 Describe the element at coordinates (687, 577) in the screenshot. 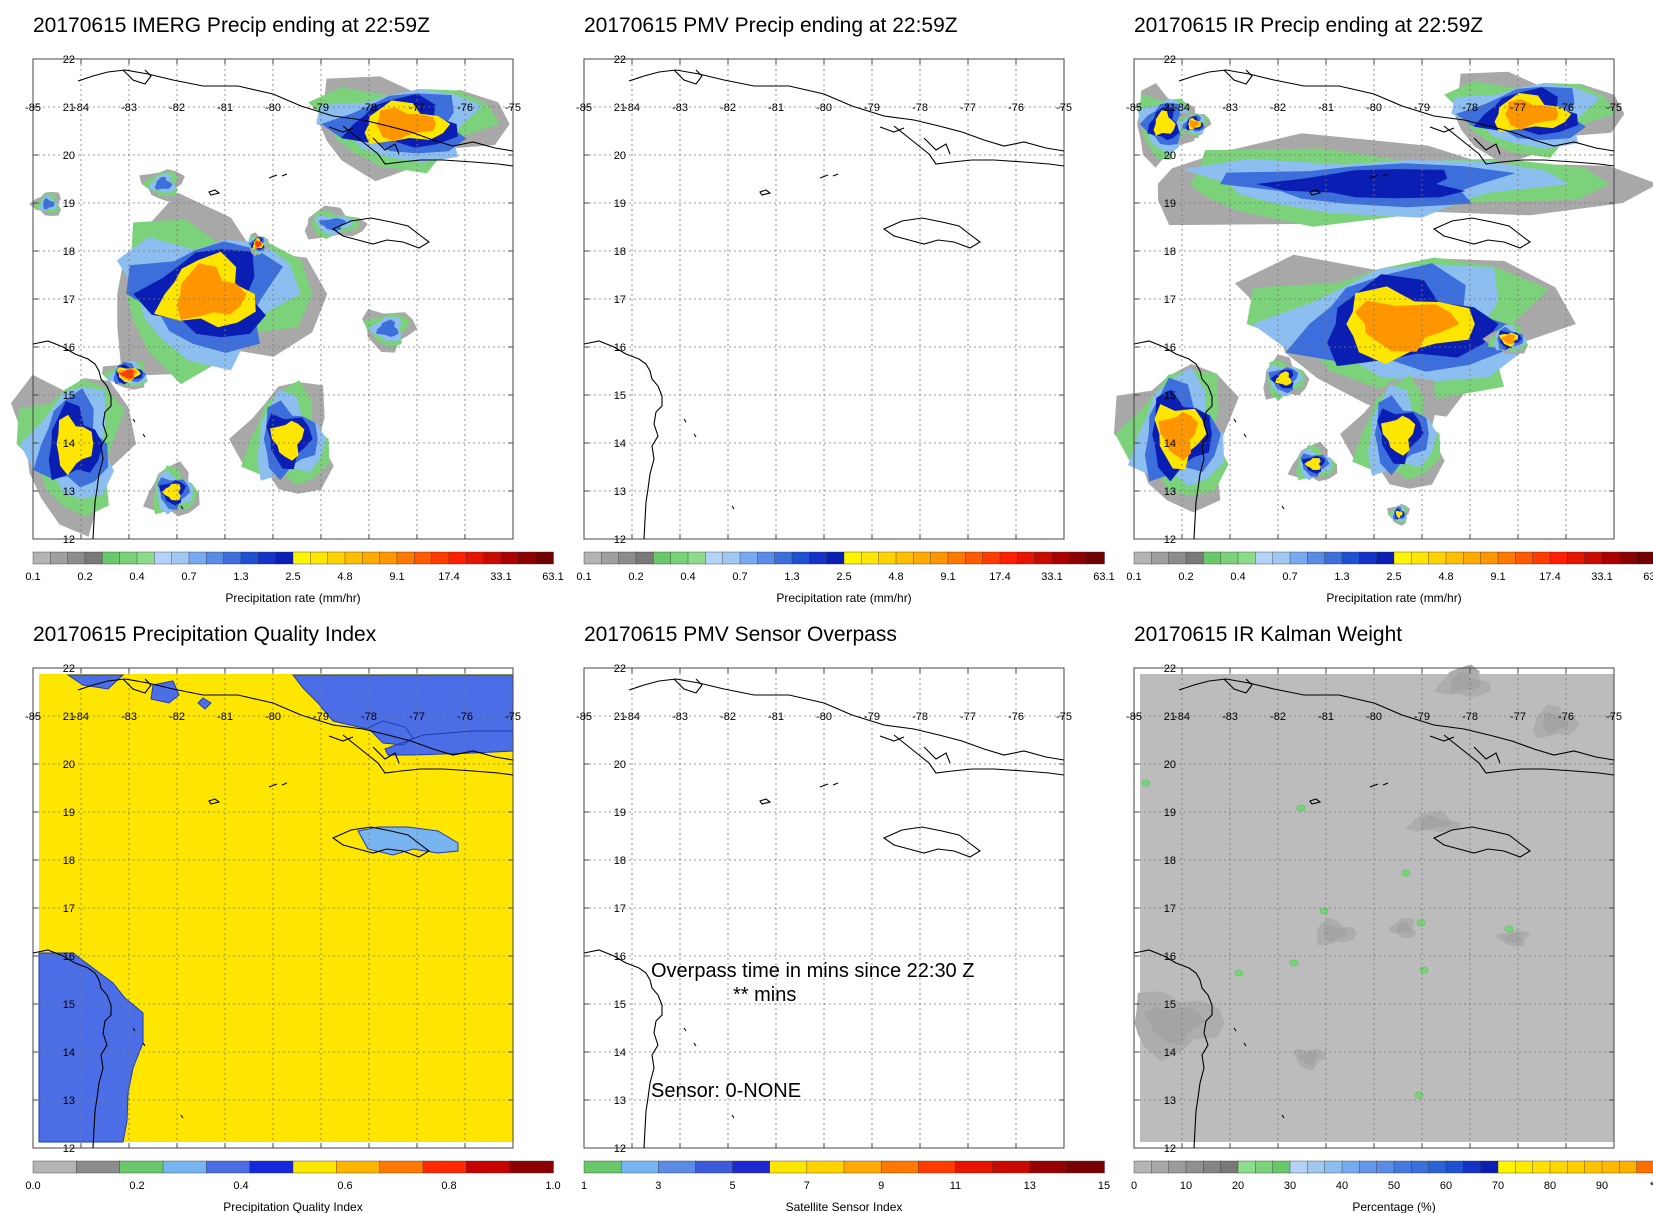

I see `colorbar-tick-label: 0.4` at that location.